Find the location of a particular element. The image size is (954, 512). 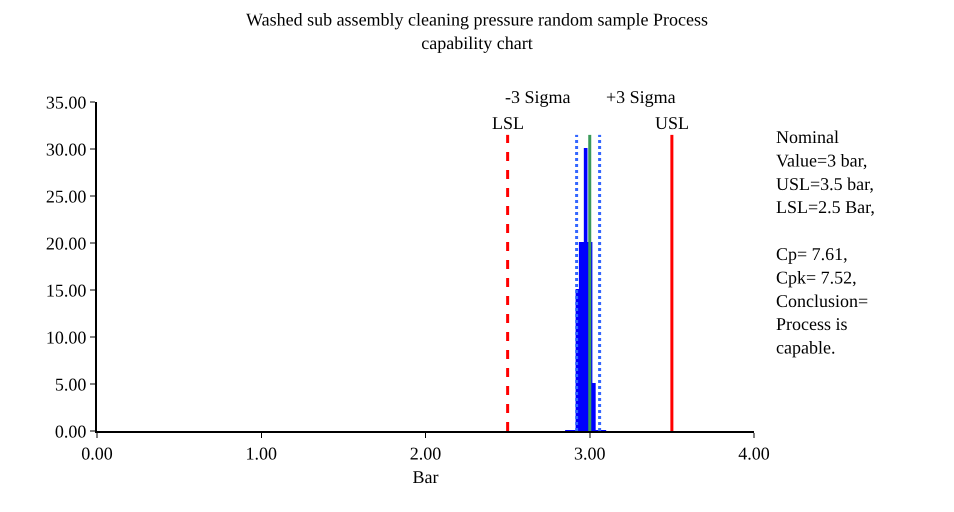

y-tick-label: 5.00 is located at coordinates (70, 384).